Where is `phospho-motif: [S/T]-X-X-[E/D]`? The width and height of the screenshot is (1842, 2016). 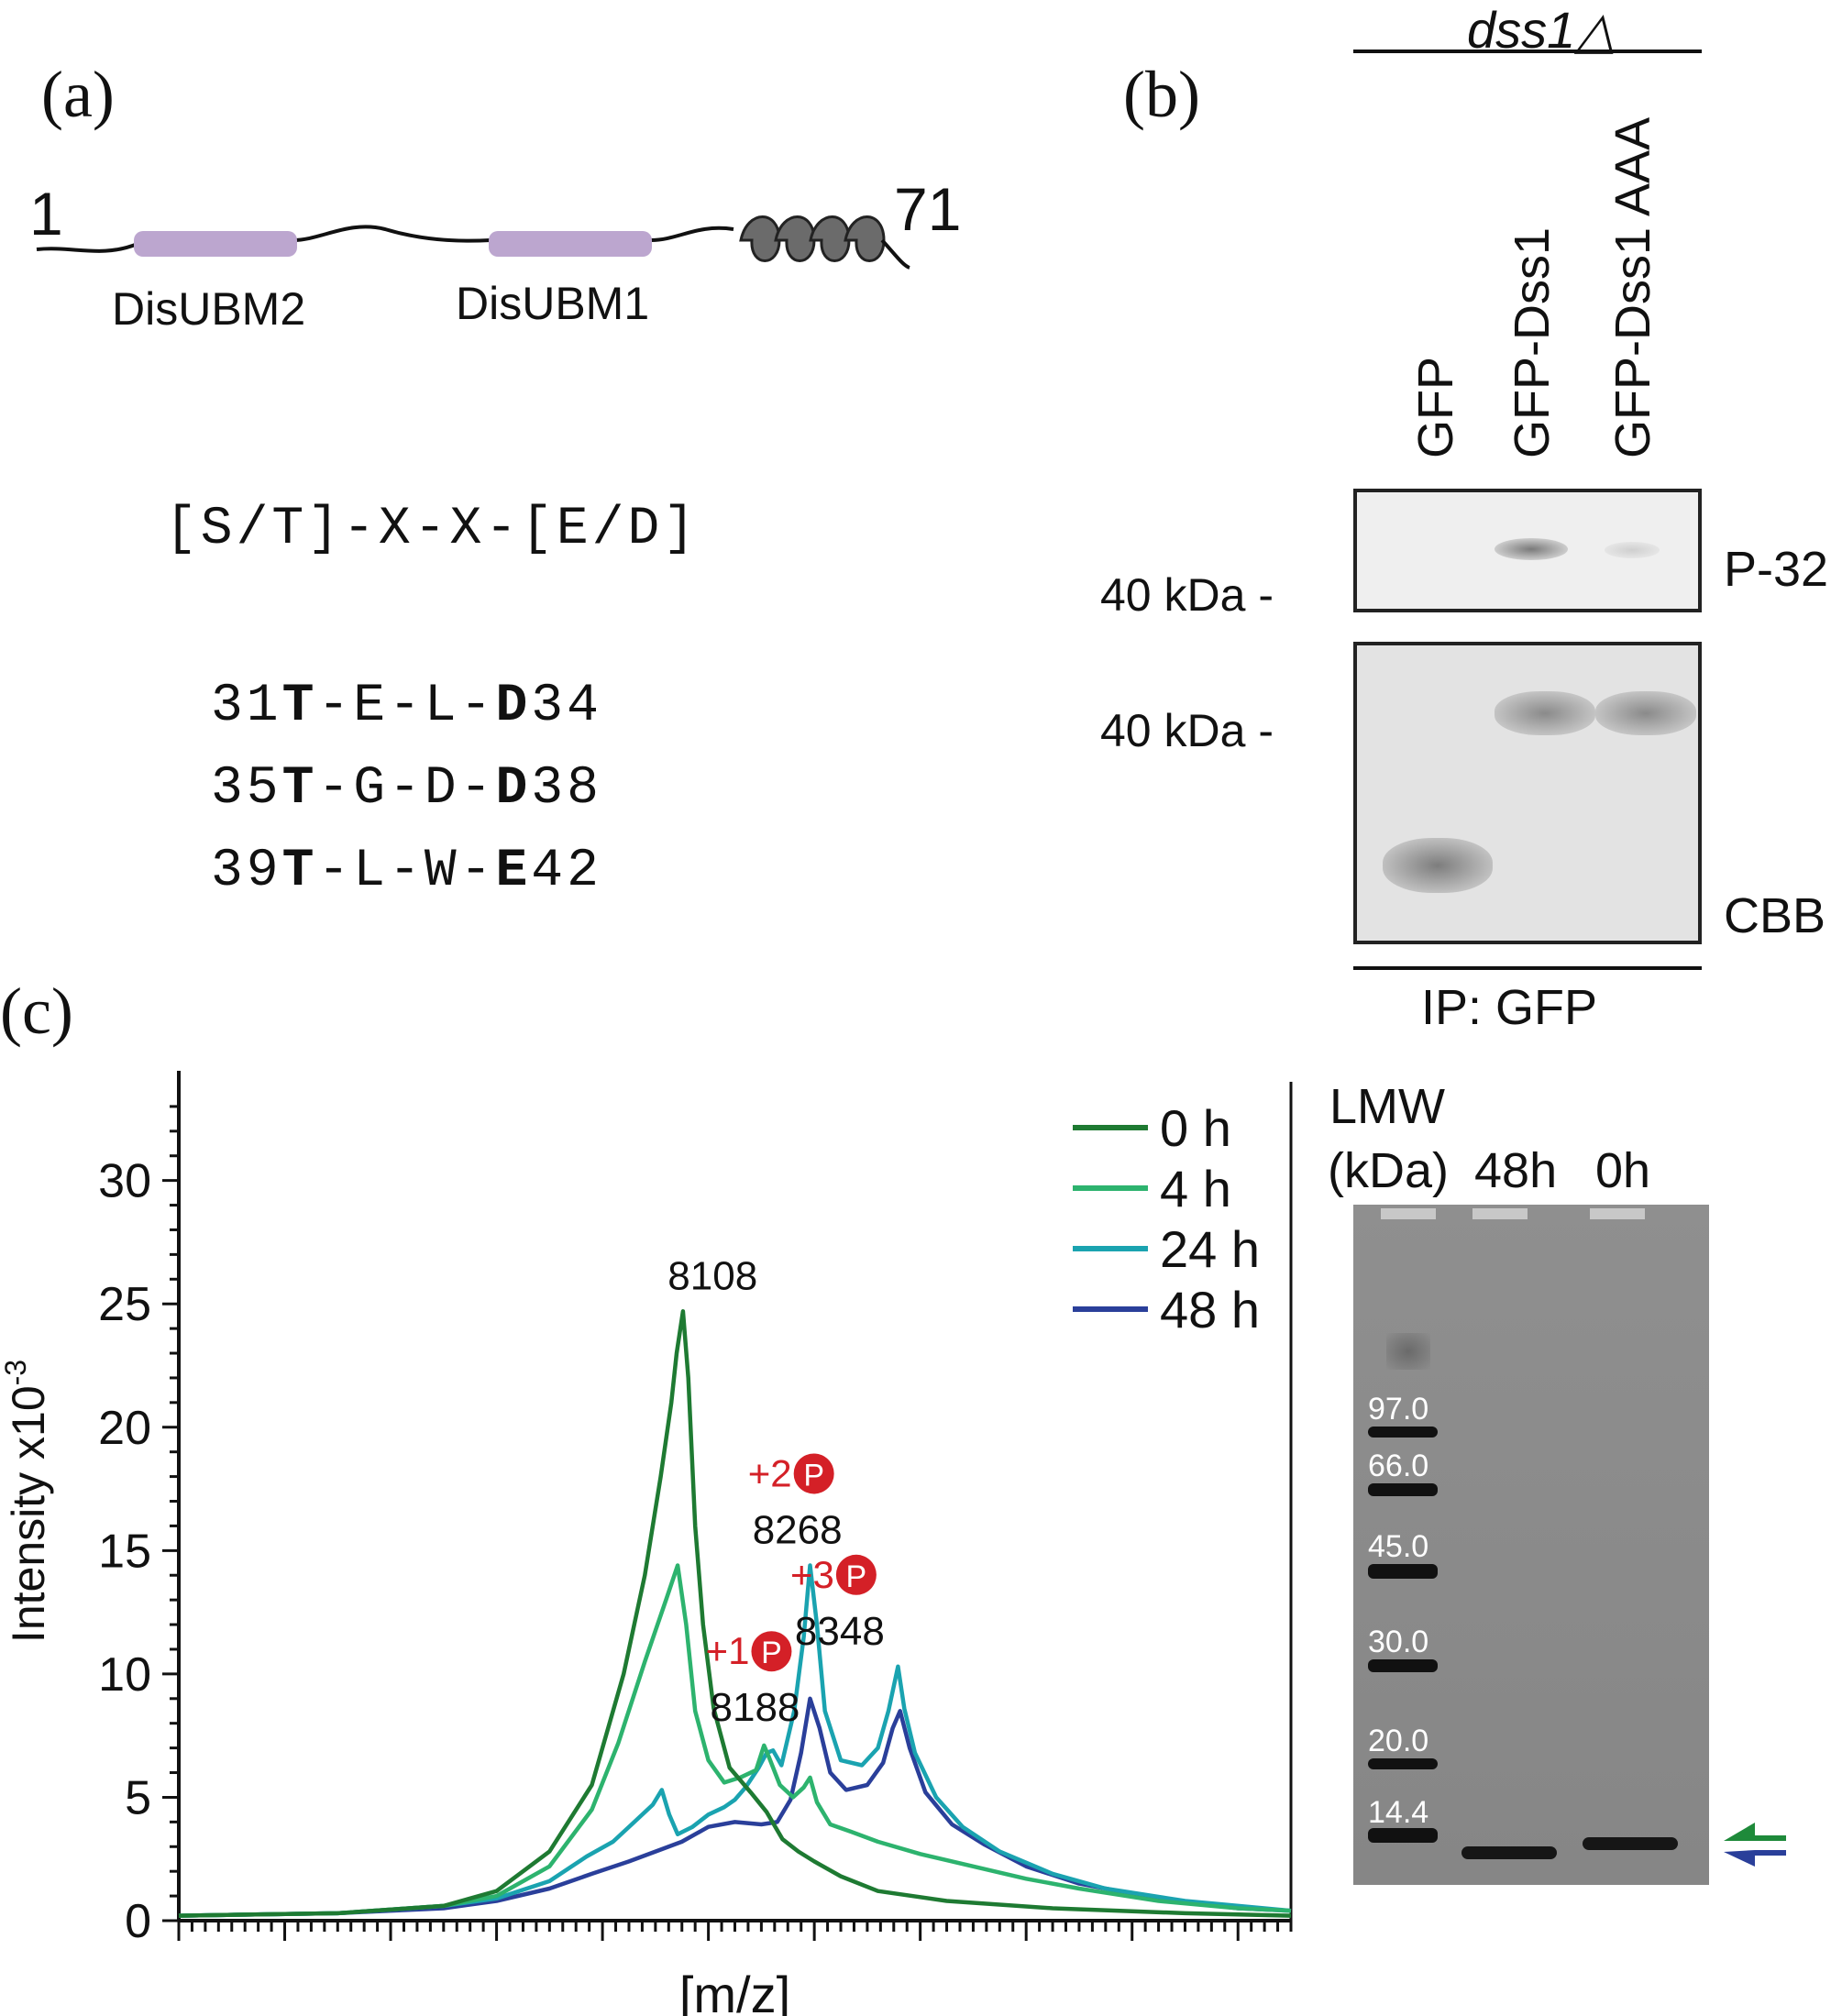
phospho-motif: [S/T]-X-X-[E/D] is located at coordinates (432, 529).